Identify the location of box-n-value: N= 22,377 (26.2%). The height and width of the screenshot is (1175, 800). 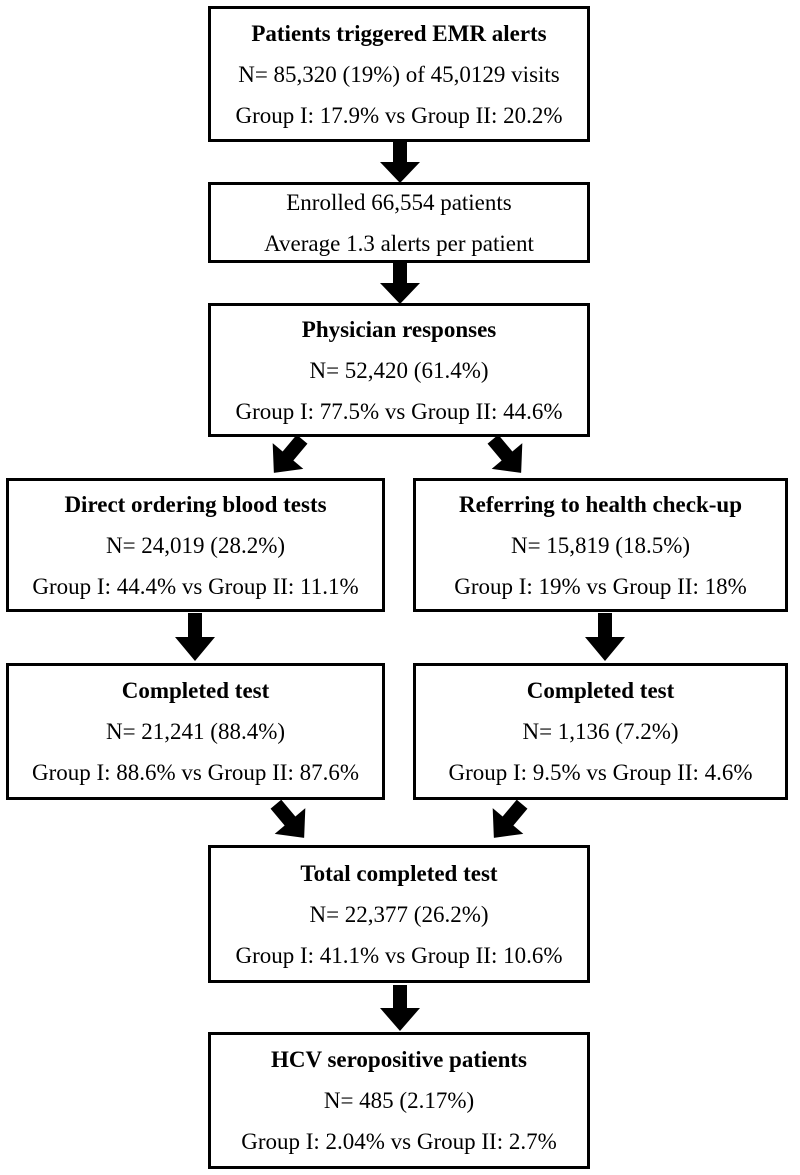
(399, 914).